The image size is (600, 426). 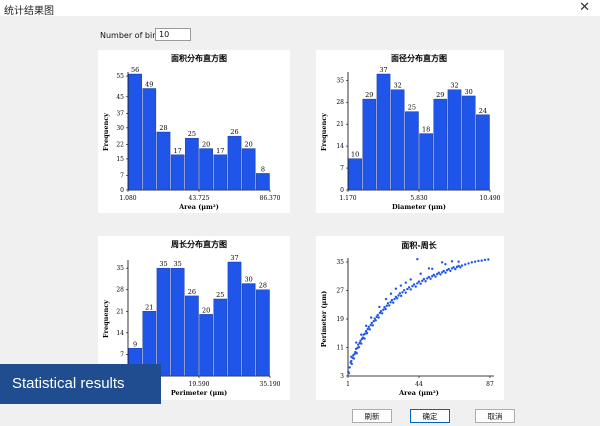 What do you see at coordinates (584, 7) in the screenshot?
I see `close-icon: ✕` at bounding box center [584, 7].